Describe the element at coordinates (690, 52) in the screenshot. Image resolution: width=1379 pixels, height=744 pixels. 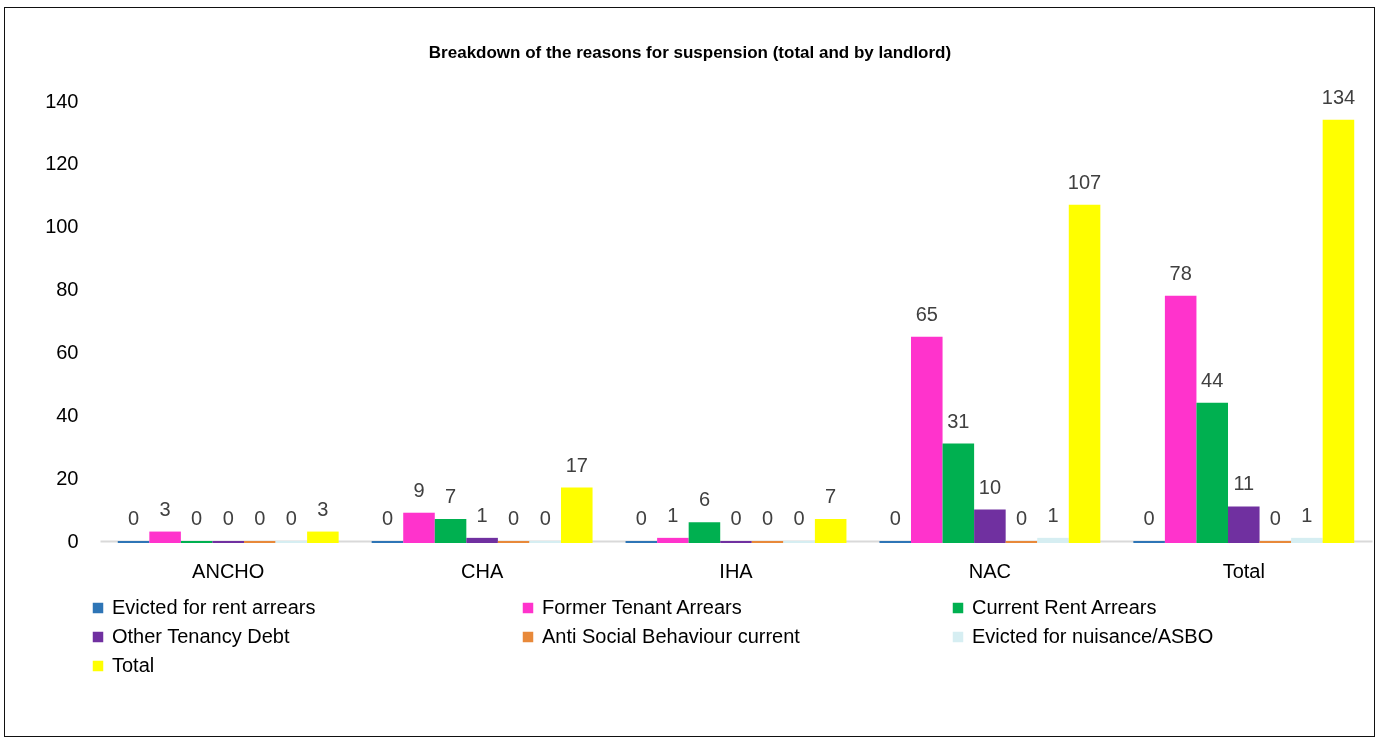
I see `chart-title: Breakdown of the reasons for suspension (total and by landlord)` at that location.